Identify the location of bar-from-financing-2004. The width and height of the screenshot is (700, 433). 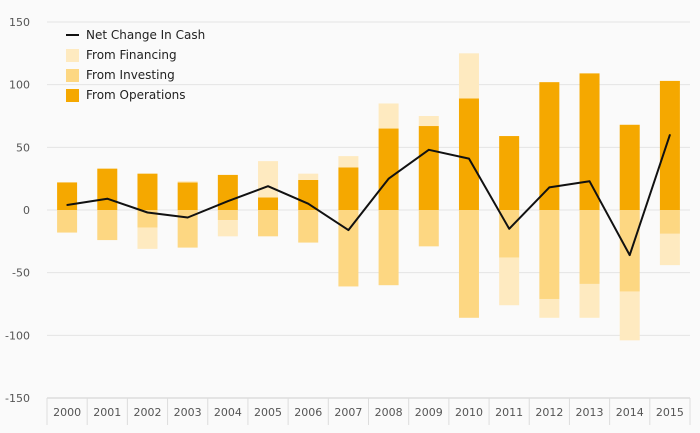
(227, 228).